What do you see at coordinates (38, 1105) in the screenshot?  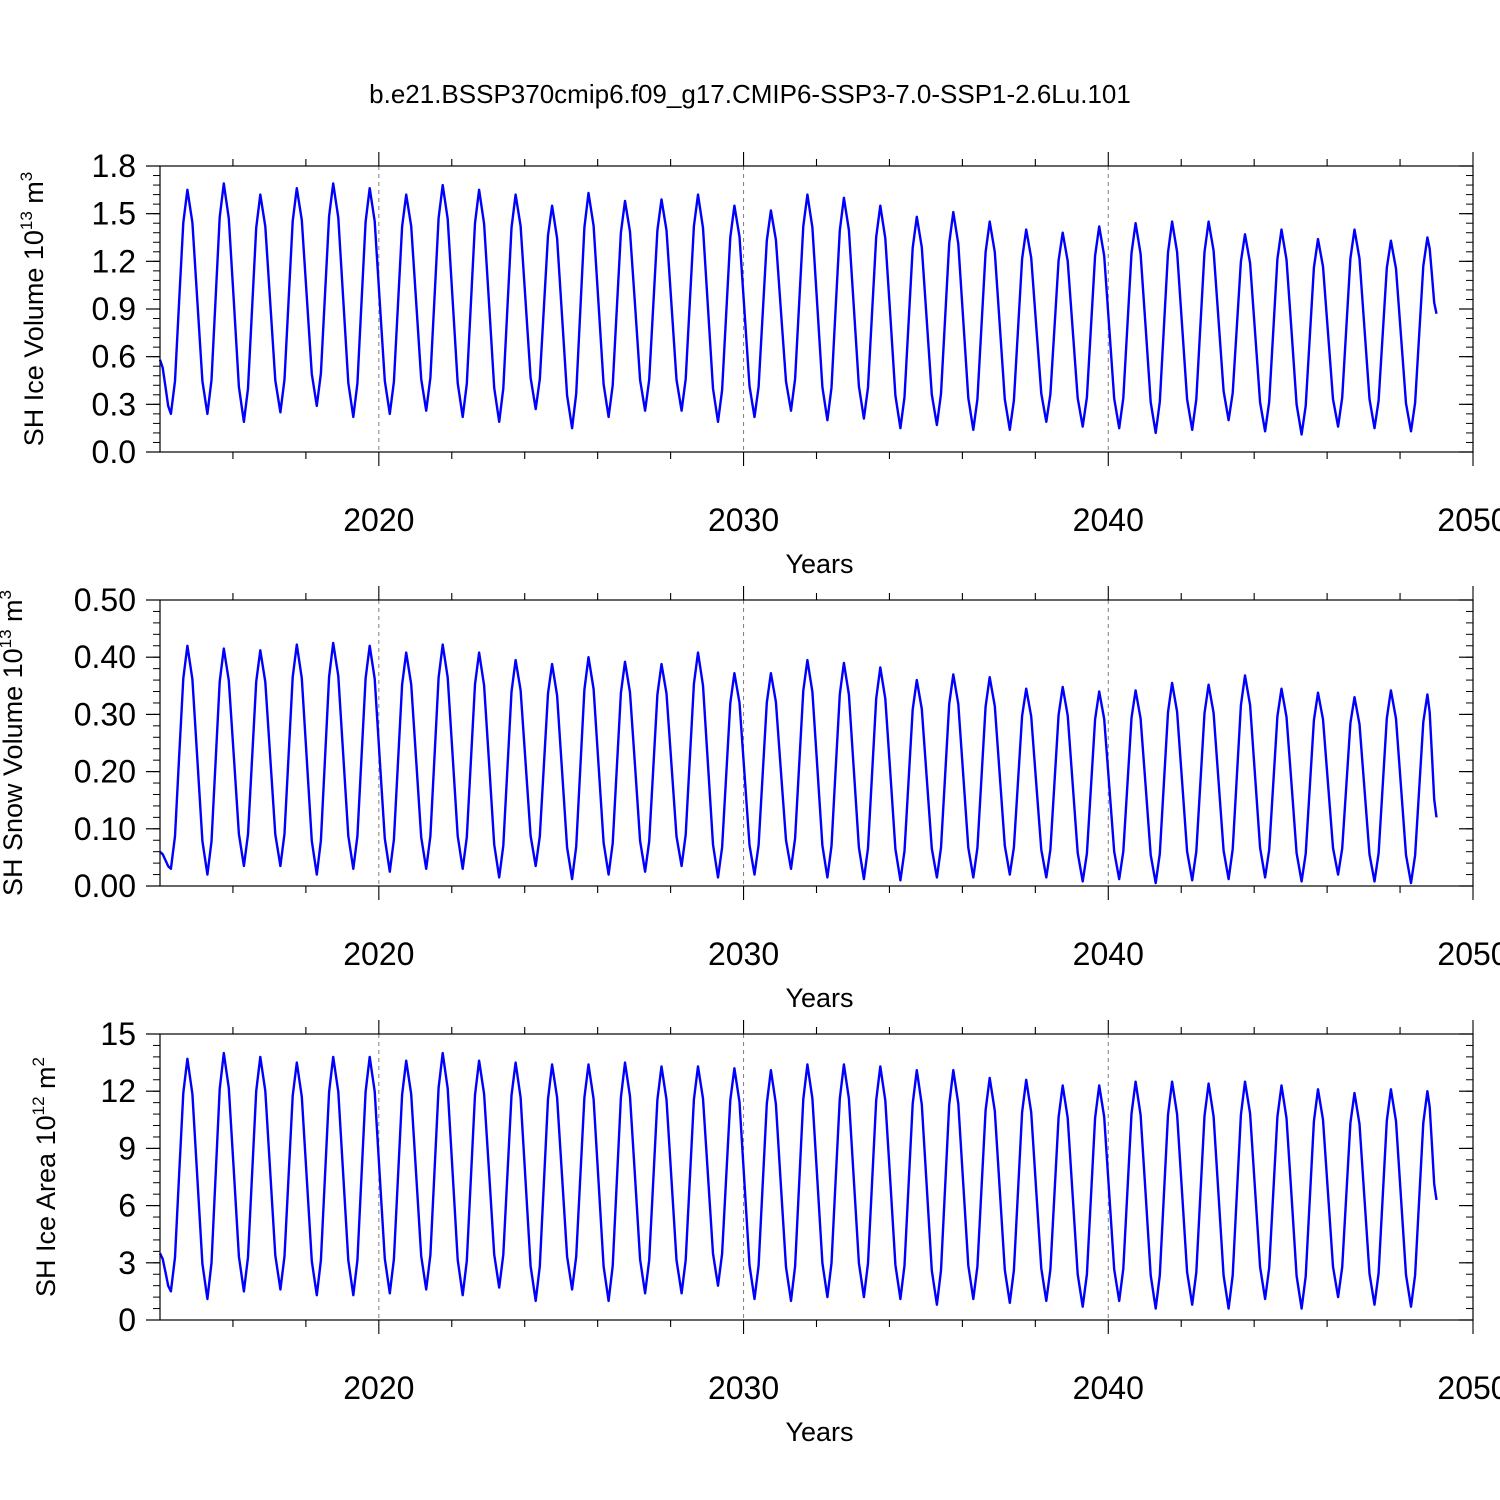 I see `y-axis-title-exponent: 12` at bounding box center [38, 1105].